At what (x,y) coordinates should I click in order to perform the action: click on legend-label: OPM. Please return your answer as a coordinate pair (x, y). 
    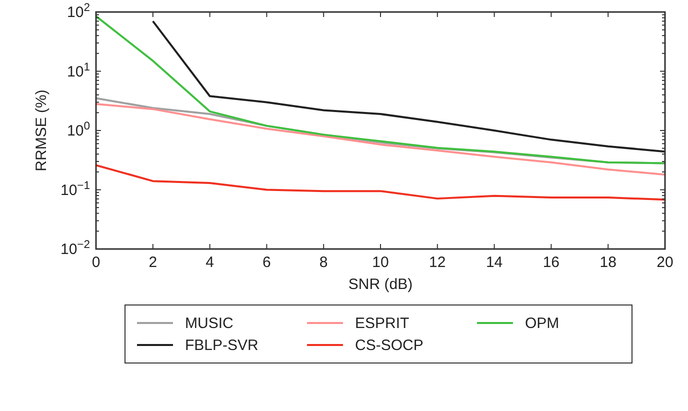
    Looking at the image, I should click on (542, 323).